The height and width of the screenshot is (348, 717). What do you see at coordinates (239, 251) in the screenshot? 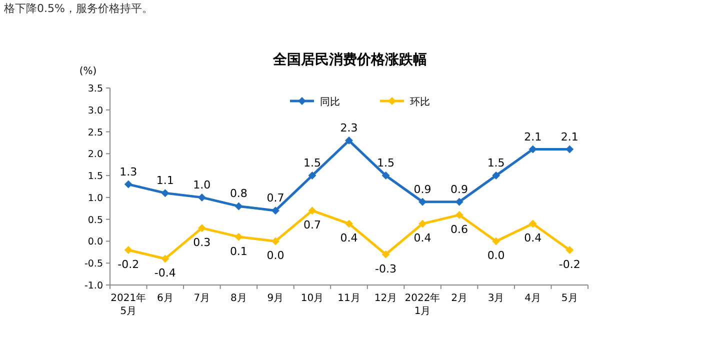
I see `data-label: 0.1` at bounding box center [239, 251].